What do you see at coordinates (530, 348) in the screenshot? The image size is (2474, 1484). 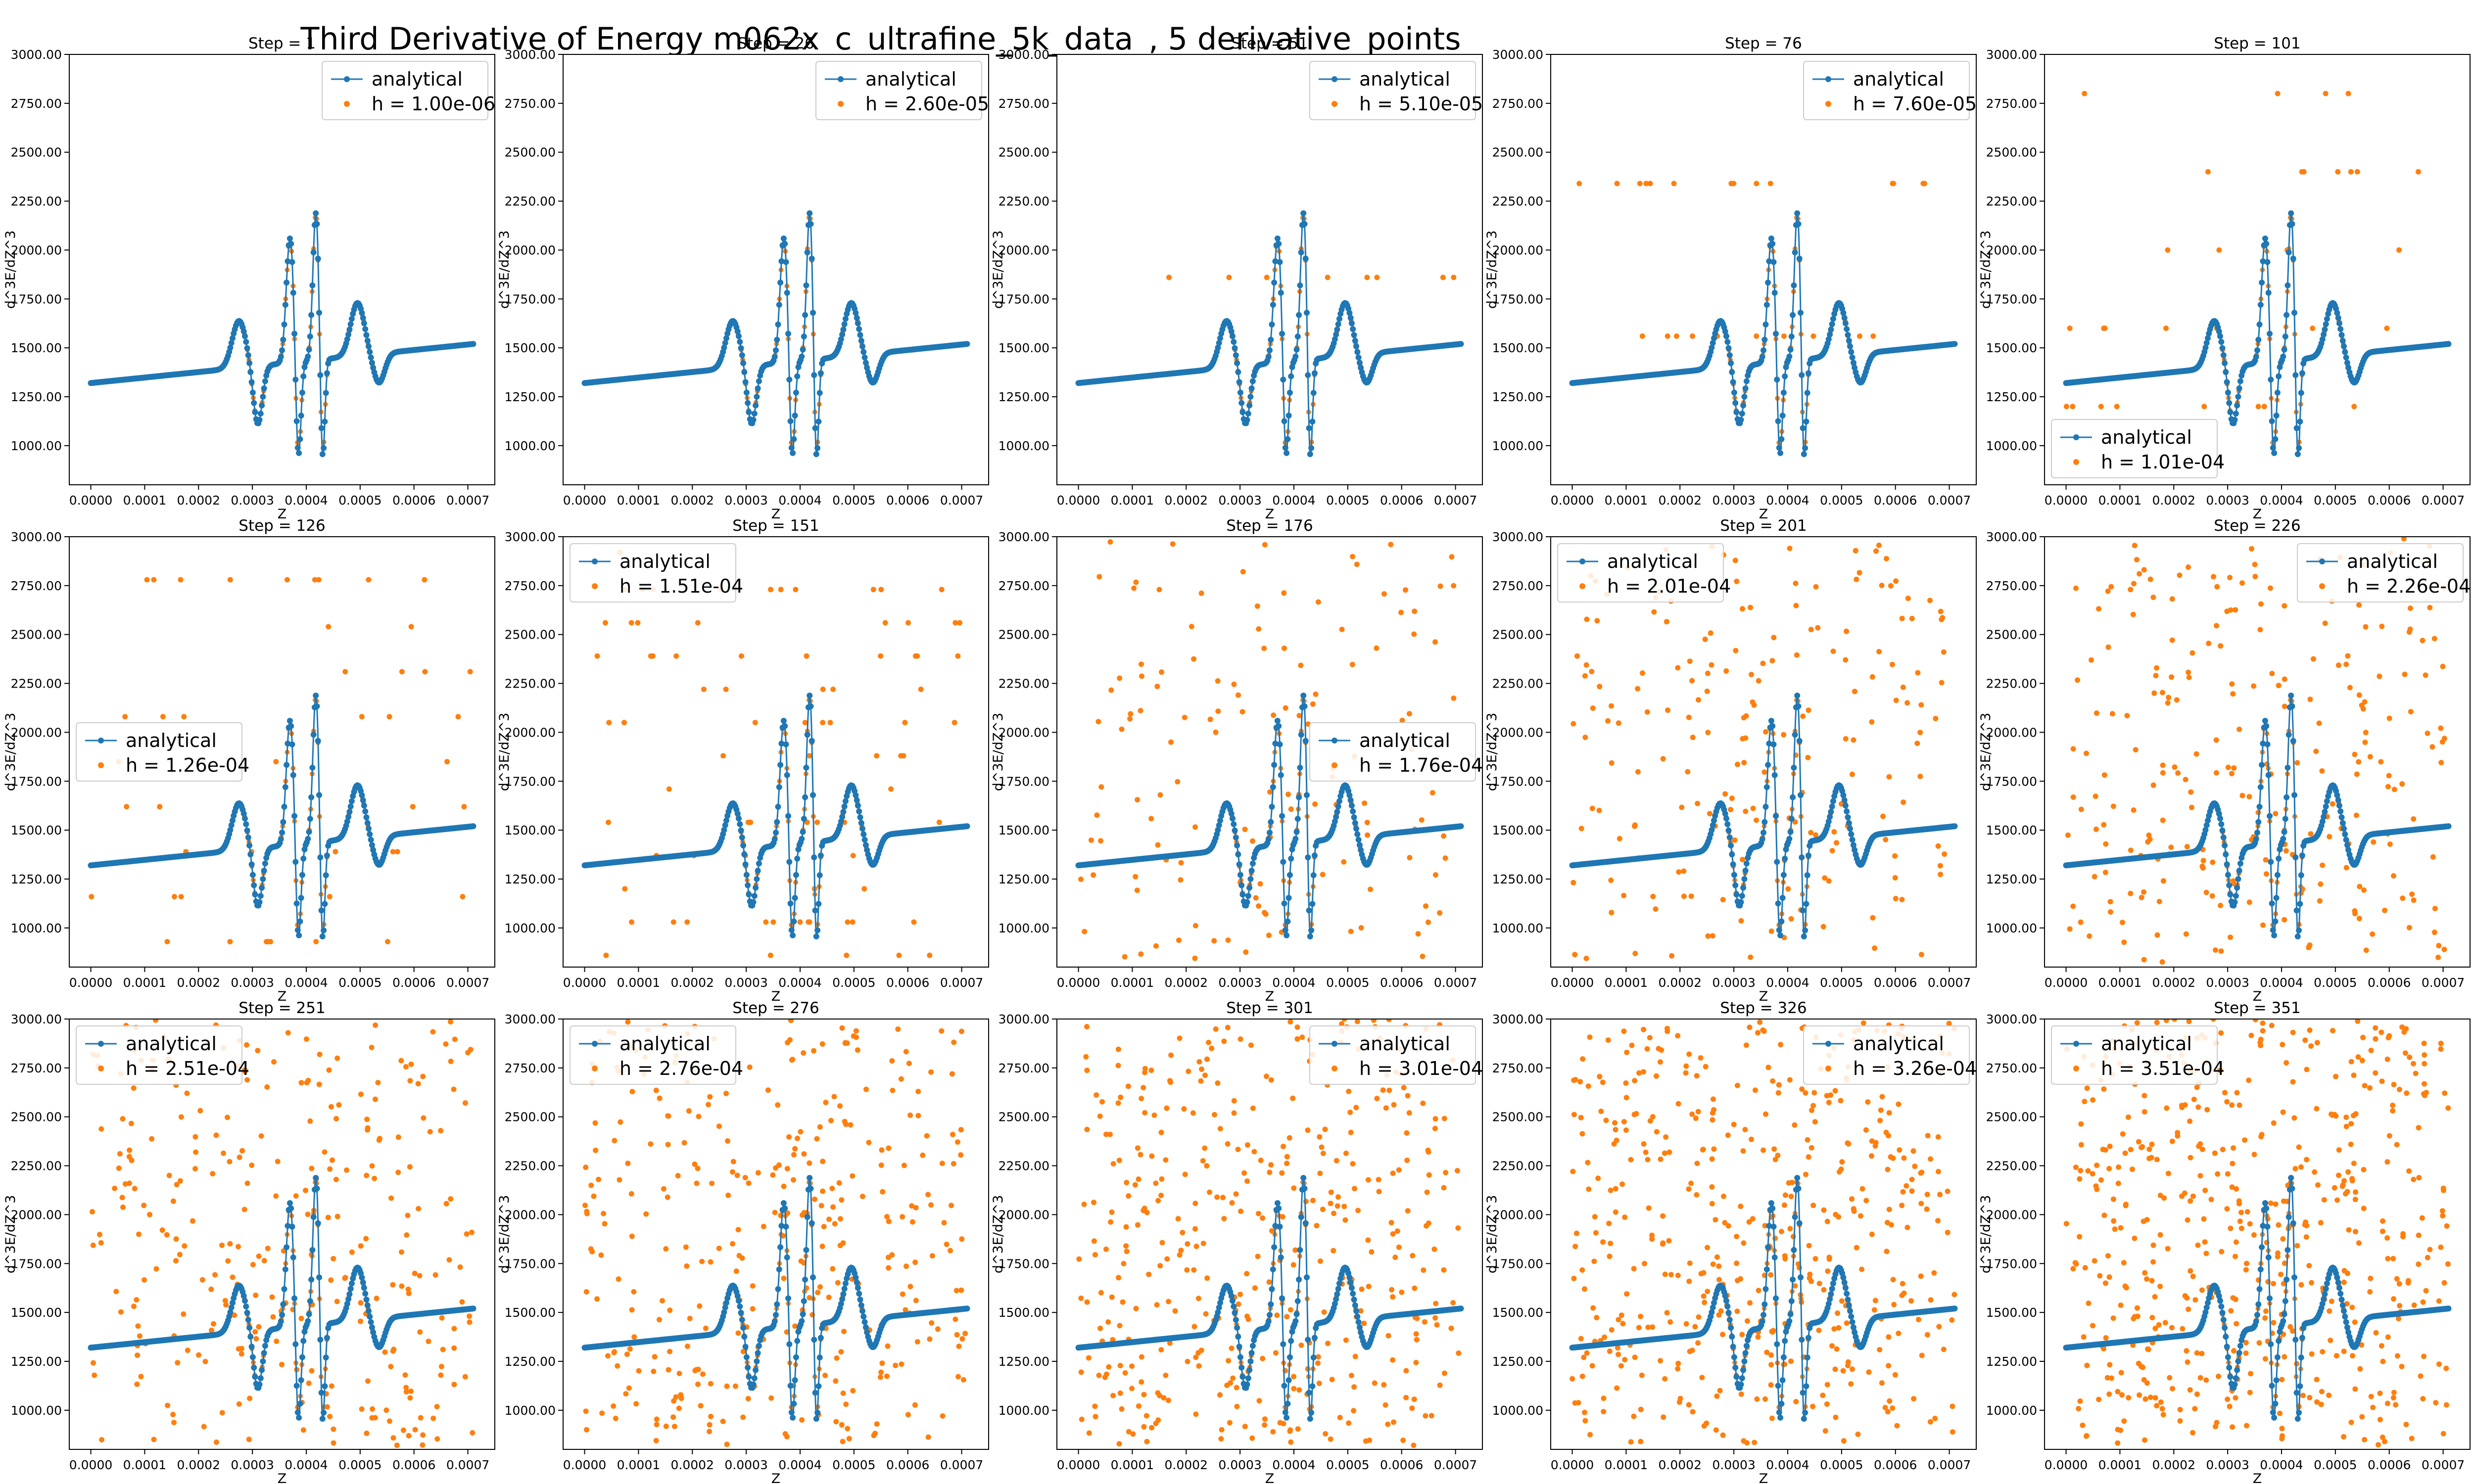 I see `y-tick-label: 1500.00` at bounding box center [530, 348].